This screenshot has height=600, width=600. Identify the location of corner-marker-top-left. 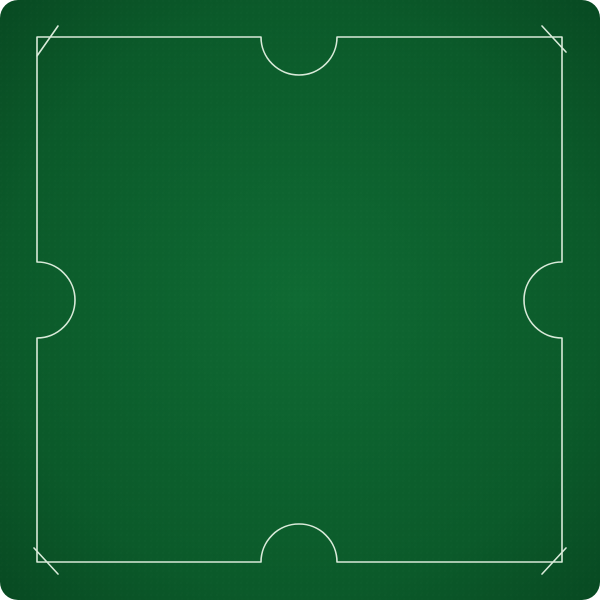
(47, 41).